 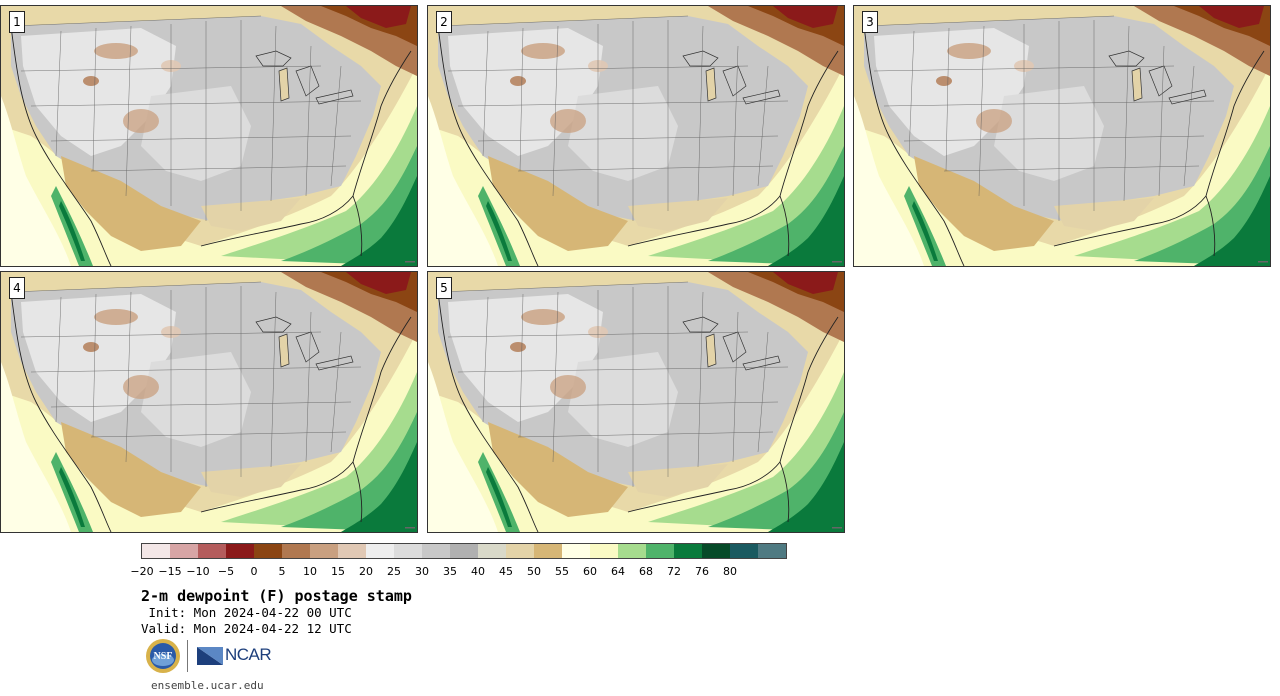 I want to click on member-number-label: 5, so click(x=444, y=288).